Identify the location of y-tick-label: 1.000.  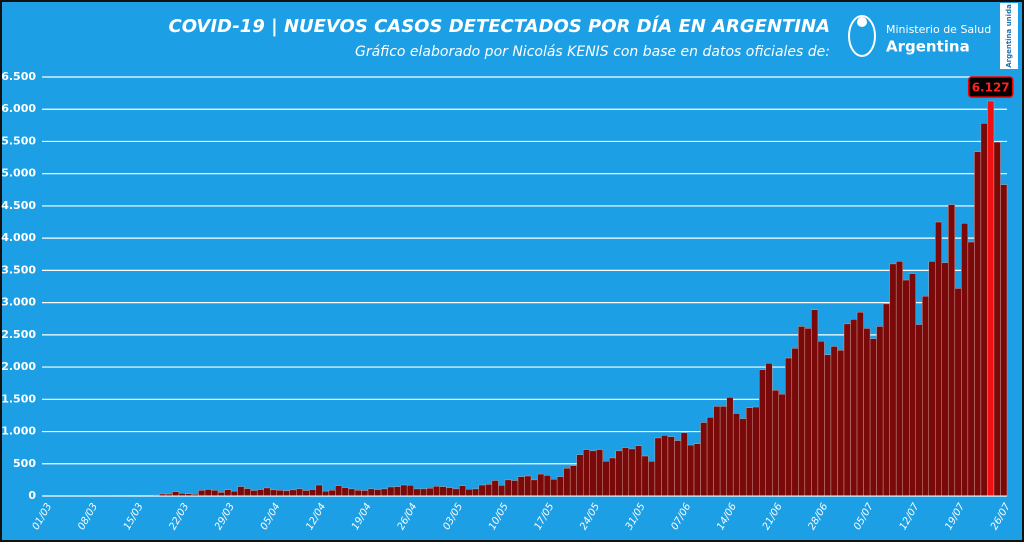
(18, 431).